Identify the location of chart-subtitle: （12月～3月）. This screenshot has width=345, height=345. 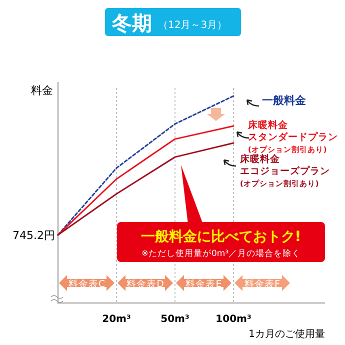
(193, 25).